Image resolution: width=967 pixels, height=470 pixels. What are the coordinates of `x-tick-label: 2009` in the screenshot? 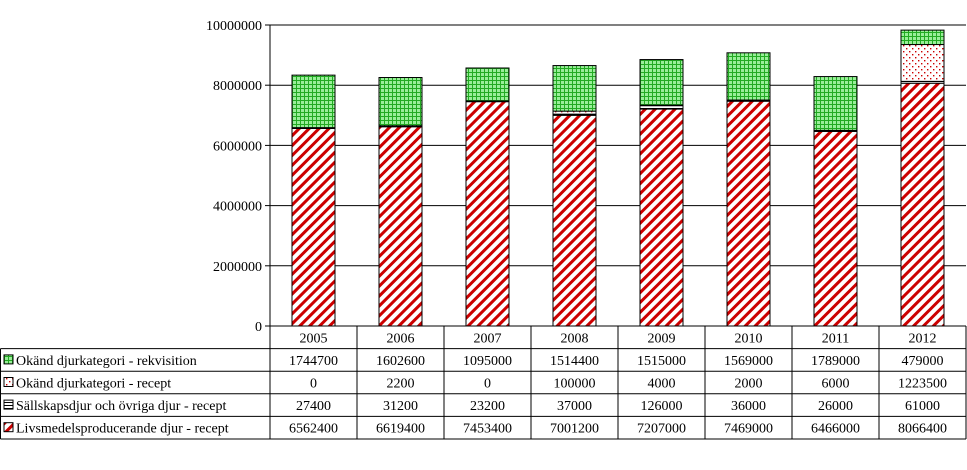 It's located at (662, 338).